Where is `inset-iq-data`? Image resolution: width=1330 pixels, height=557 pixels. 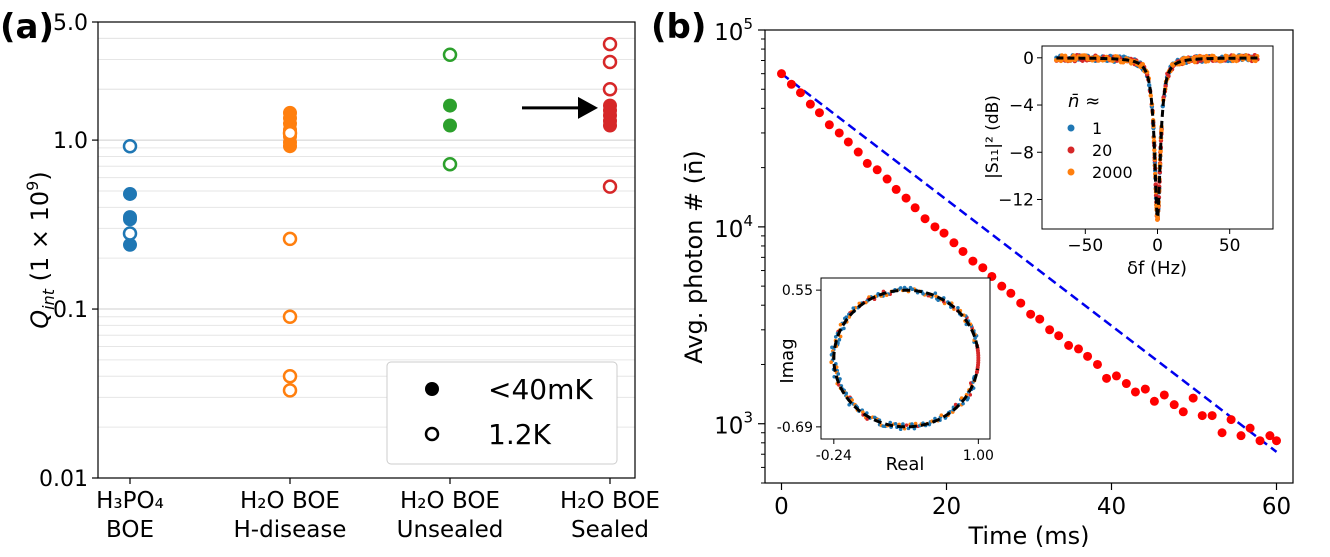 inset-iq-data is located at coordinates (905, 358).